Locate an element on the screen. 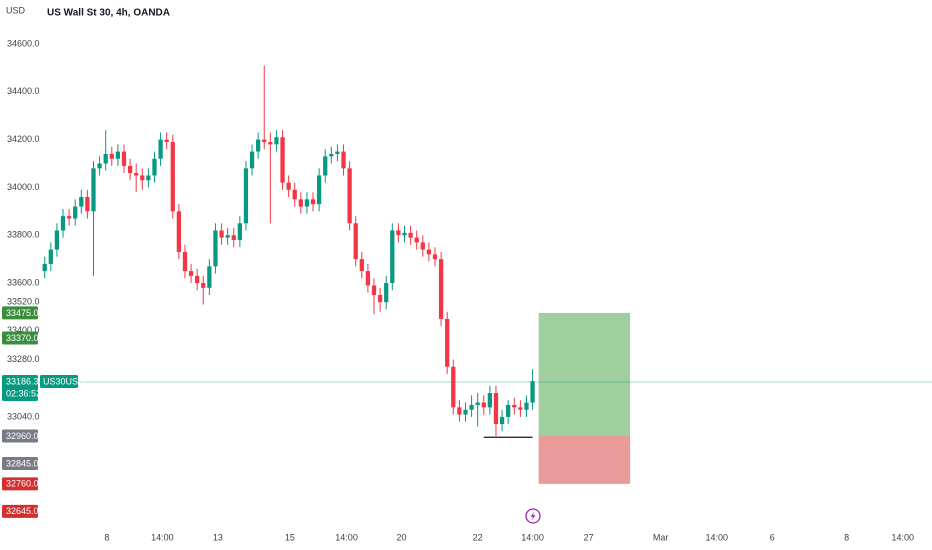  alert-circle is located at coordinates (533, 516).